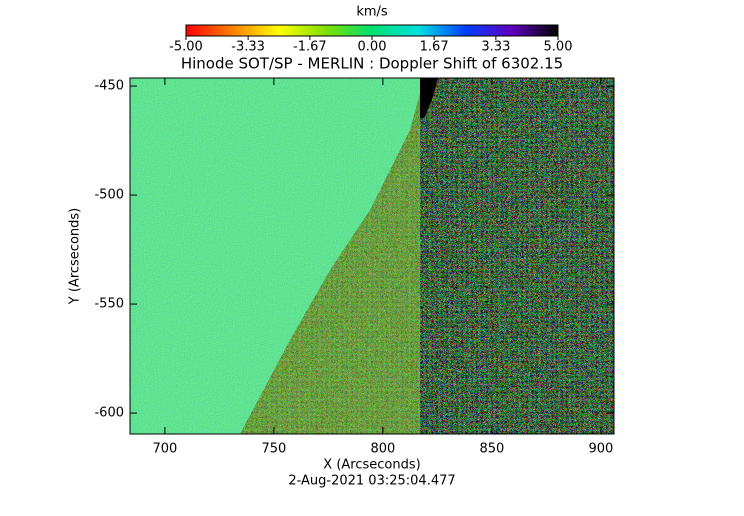 This screenshot has width=744, height=516. I want to click on x-axis-label: X (Arcseconds), so click(371, 465).